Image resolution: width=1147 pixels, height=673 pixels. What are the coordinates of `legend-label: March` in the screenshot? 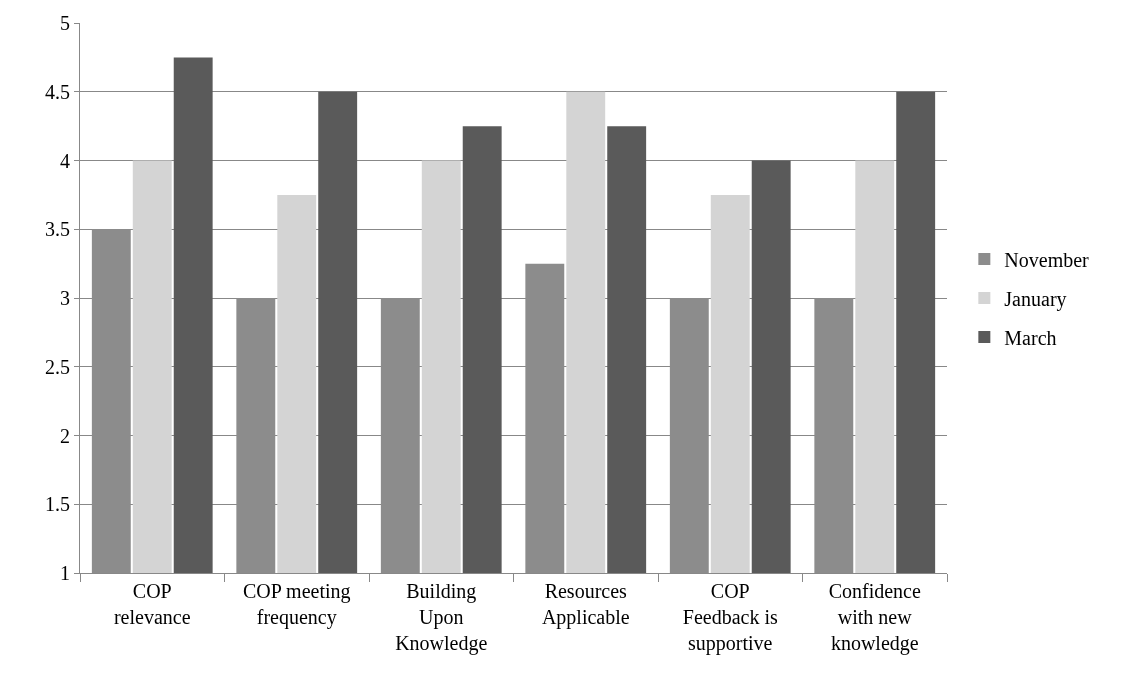 It's located at (1030, 337).